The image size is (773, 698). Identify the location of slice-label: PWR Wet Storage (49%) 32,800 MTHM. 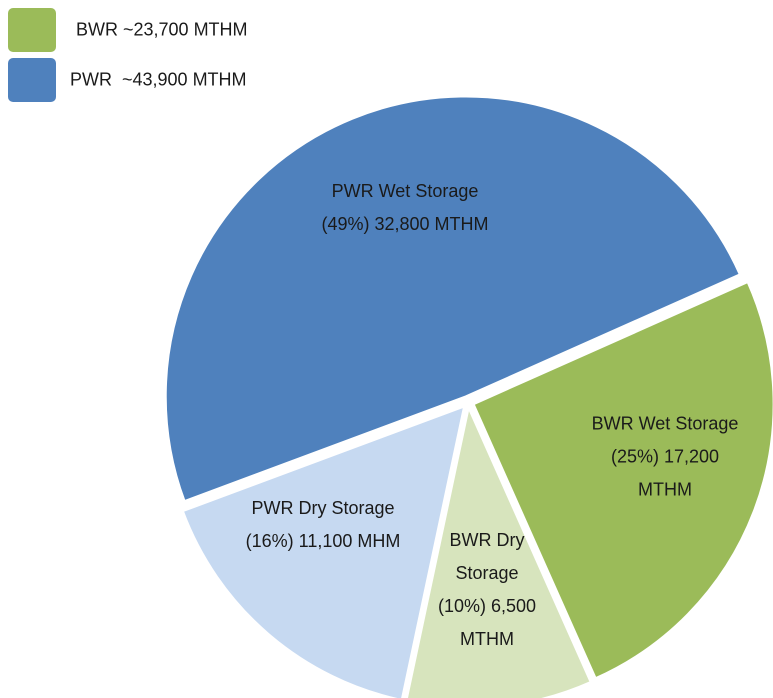
(405, 207).